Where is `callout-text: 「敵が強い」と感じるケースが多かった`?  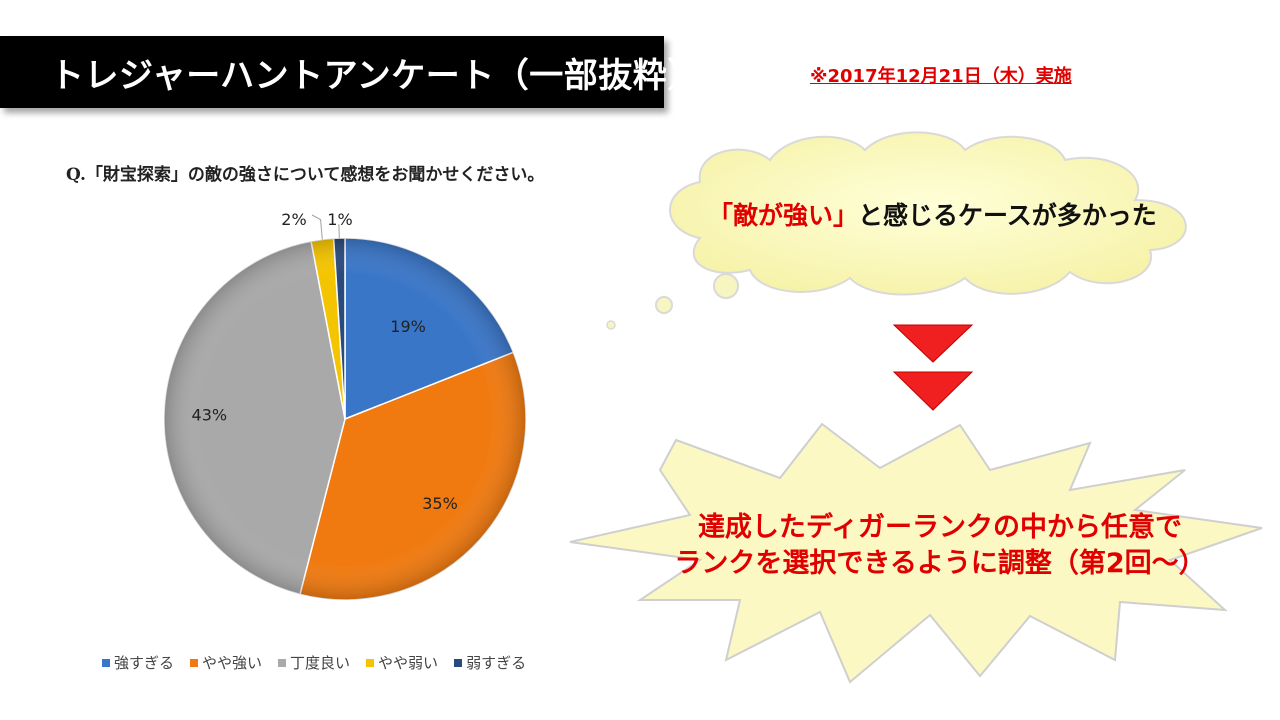 callout-text: 「敵が強い」と感じるケースが多かった is located at coordinates (932, 214).